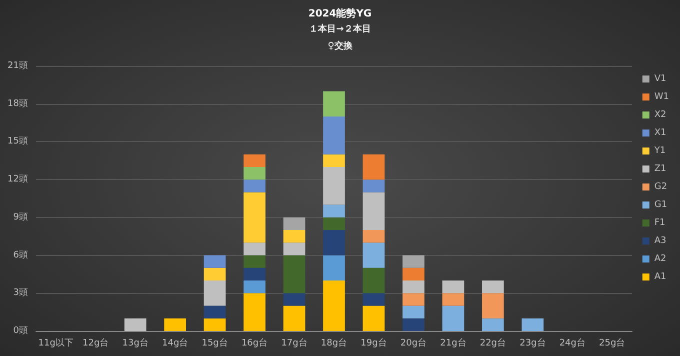 This screenshot has width=680, height=356. I want to click on x-tick-label: 24g台, so click(572, 343).